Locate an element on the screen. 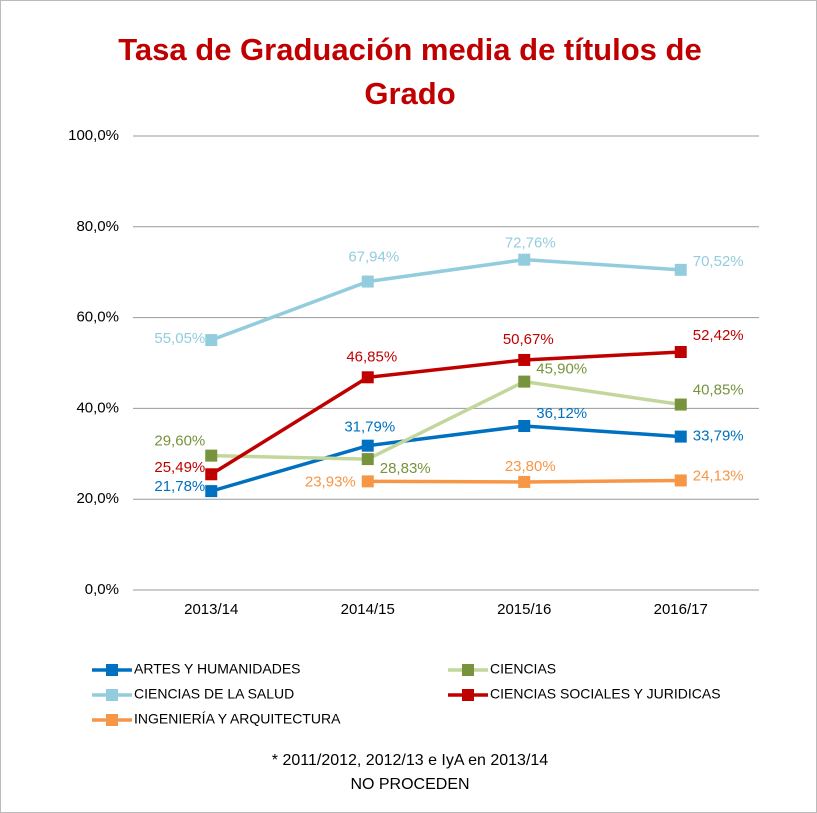 The height and width of the screenshot is (813, 817). data-label: 23,93% is located at coordinates (330, 481).